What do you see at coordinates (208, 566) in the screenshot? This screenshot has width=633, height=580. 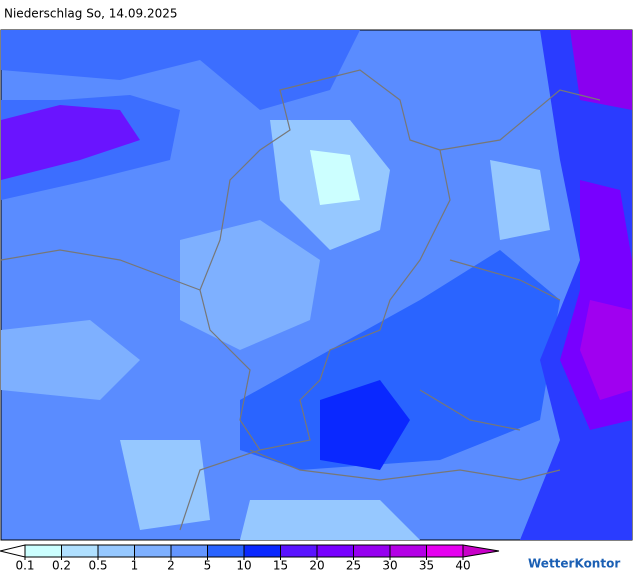 I see `legend-label: 5` at bounding box center [208, 566].